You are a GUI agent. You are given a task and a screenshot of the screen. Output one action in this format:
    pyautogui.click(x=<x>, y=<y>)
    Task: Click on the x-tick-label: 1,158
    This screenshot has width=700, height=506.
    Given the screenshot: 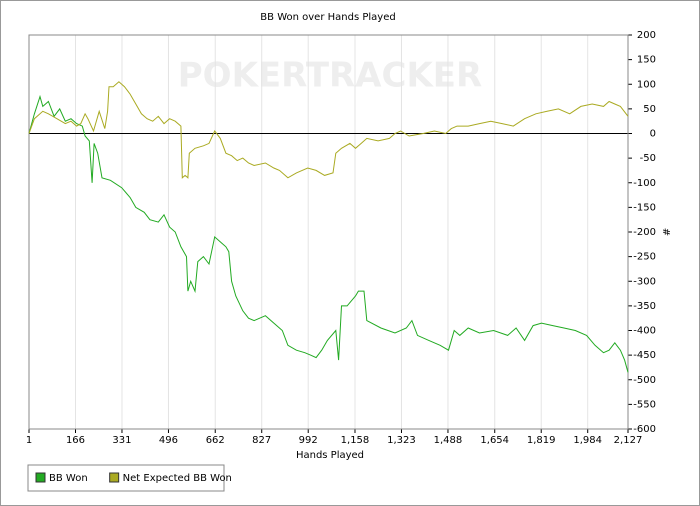 What is the action you would take?
    pyautogui.click(x=355, y=440)
    